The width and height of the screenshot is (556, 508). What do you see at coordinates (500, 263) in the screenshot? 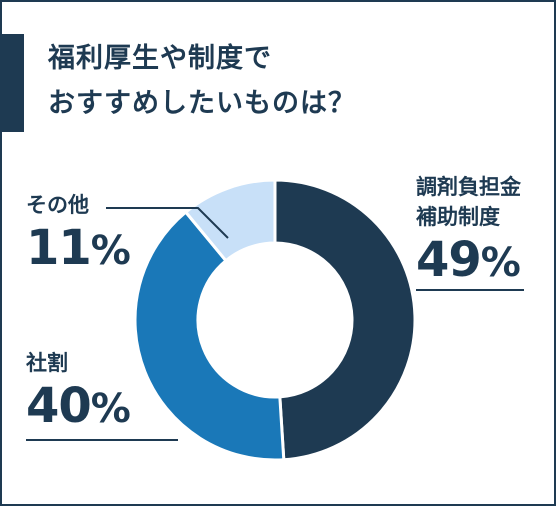
I see `slice-value-0-unit: %` at bounding box center [500, 263].